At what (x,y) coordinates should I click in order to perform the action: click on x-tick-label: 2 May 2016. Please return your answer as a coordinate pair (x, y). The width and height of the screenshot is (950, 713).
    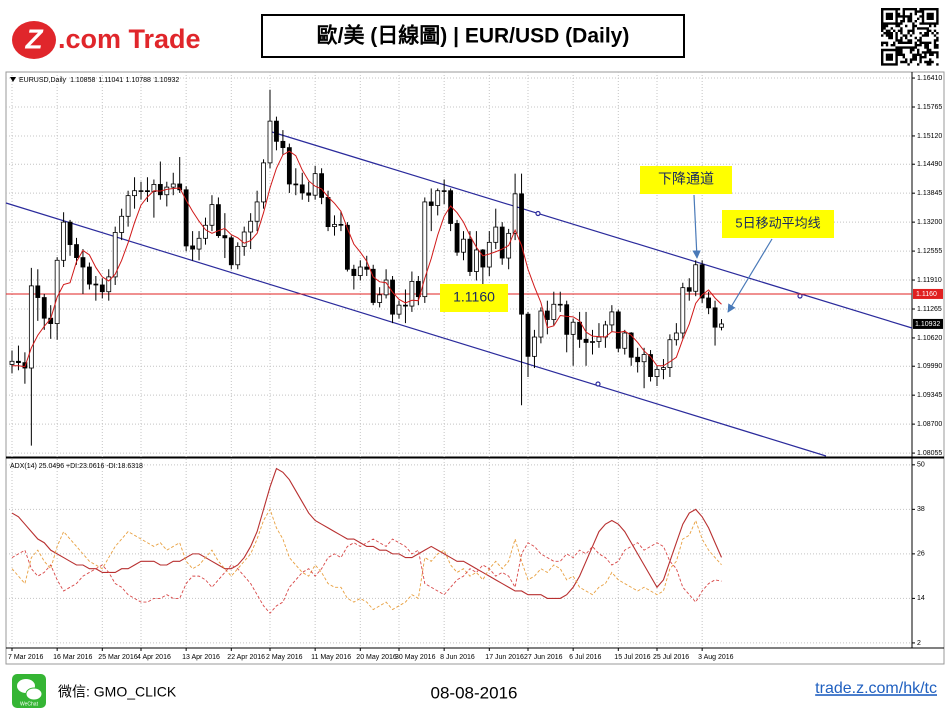
    Looking at the image, I should click on (284, 657).